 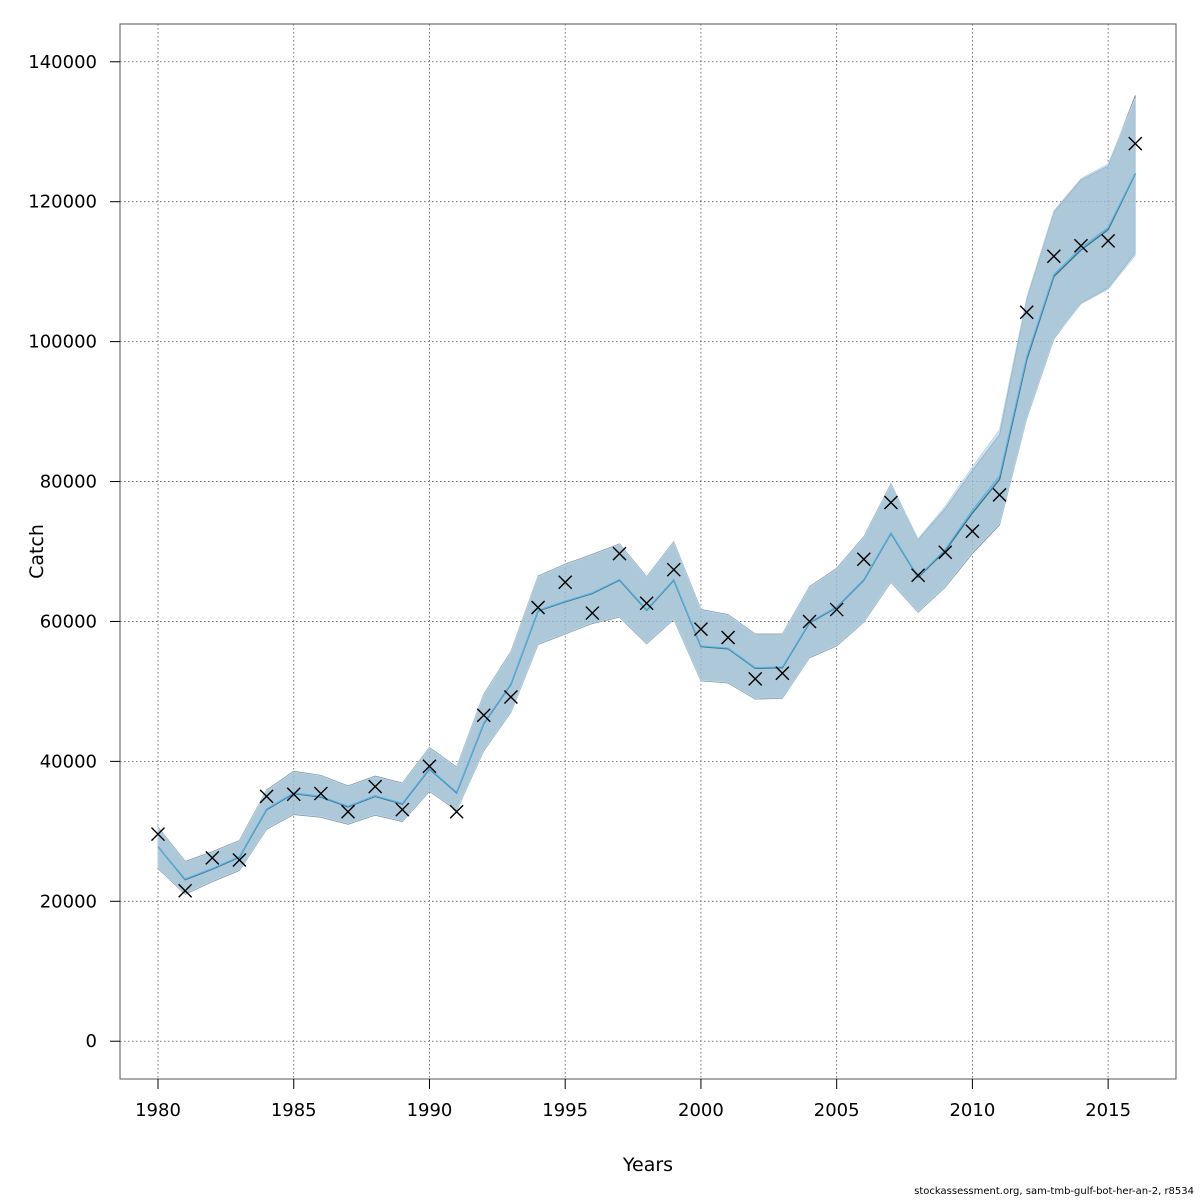 What do you see at coordinates (62, 62) in the screenshot?
I see `y-tick-label: 140000` at bounding box center [62, 62].